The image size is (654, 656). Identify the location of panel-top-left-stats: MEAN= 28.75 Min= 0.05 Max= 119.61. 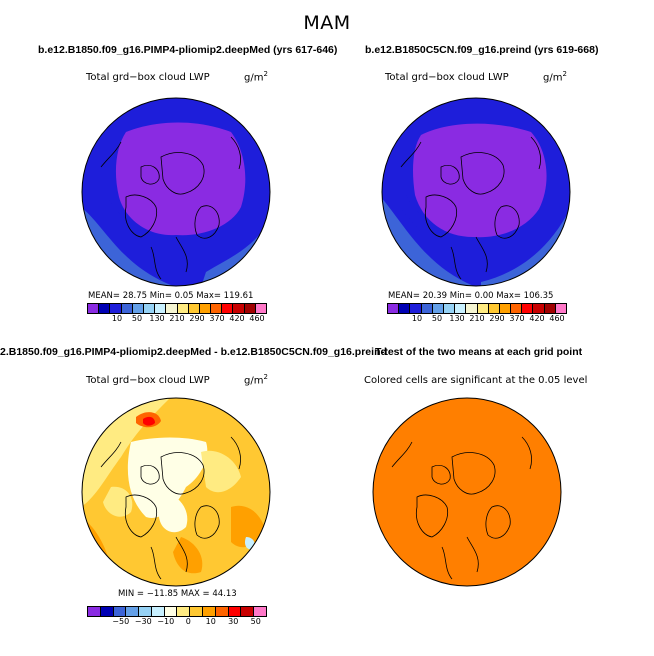
(171, 296).